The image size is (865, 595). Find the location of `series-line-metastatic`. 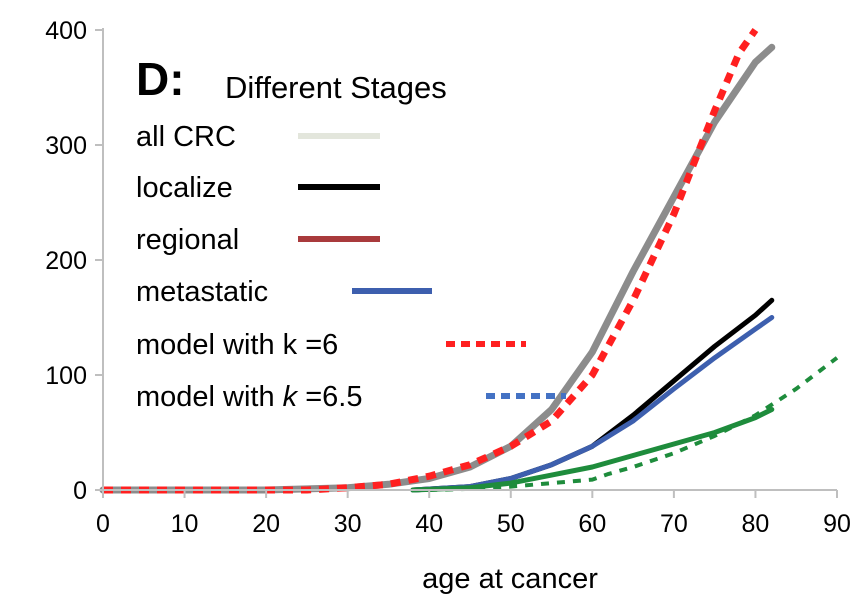

series-line-metastatic is located at coordinates (592, 404).